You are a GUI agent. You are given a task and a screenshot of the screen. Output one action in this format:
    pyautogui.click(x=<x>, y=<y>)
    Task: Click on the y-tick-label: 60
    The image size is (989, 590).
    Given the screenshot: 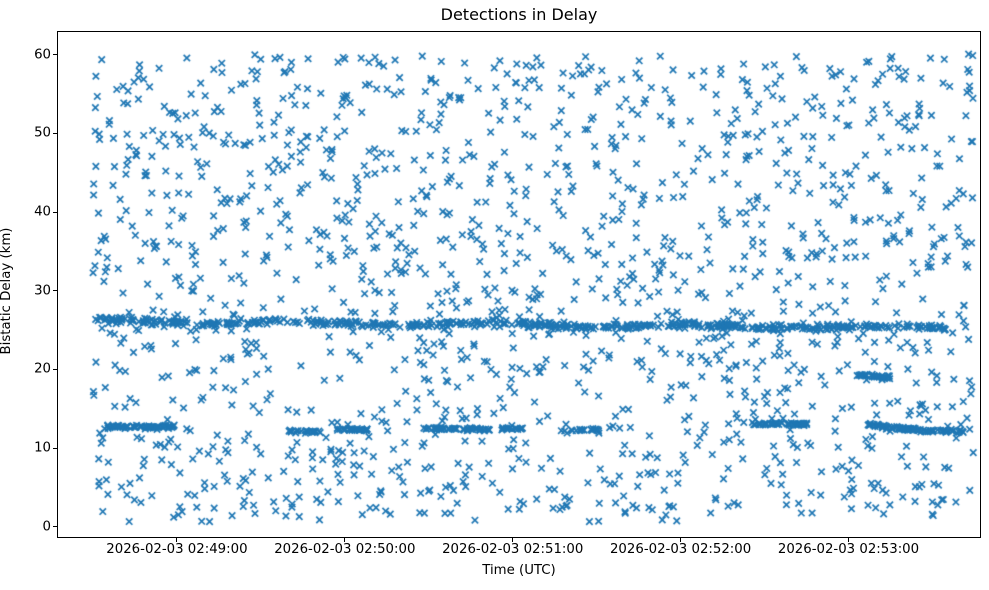 What is the action you would take?
    pyautogui.click(x=42, y=55)
    